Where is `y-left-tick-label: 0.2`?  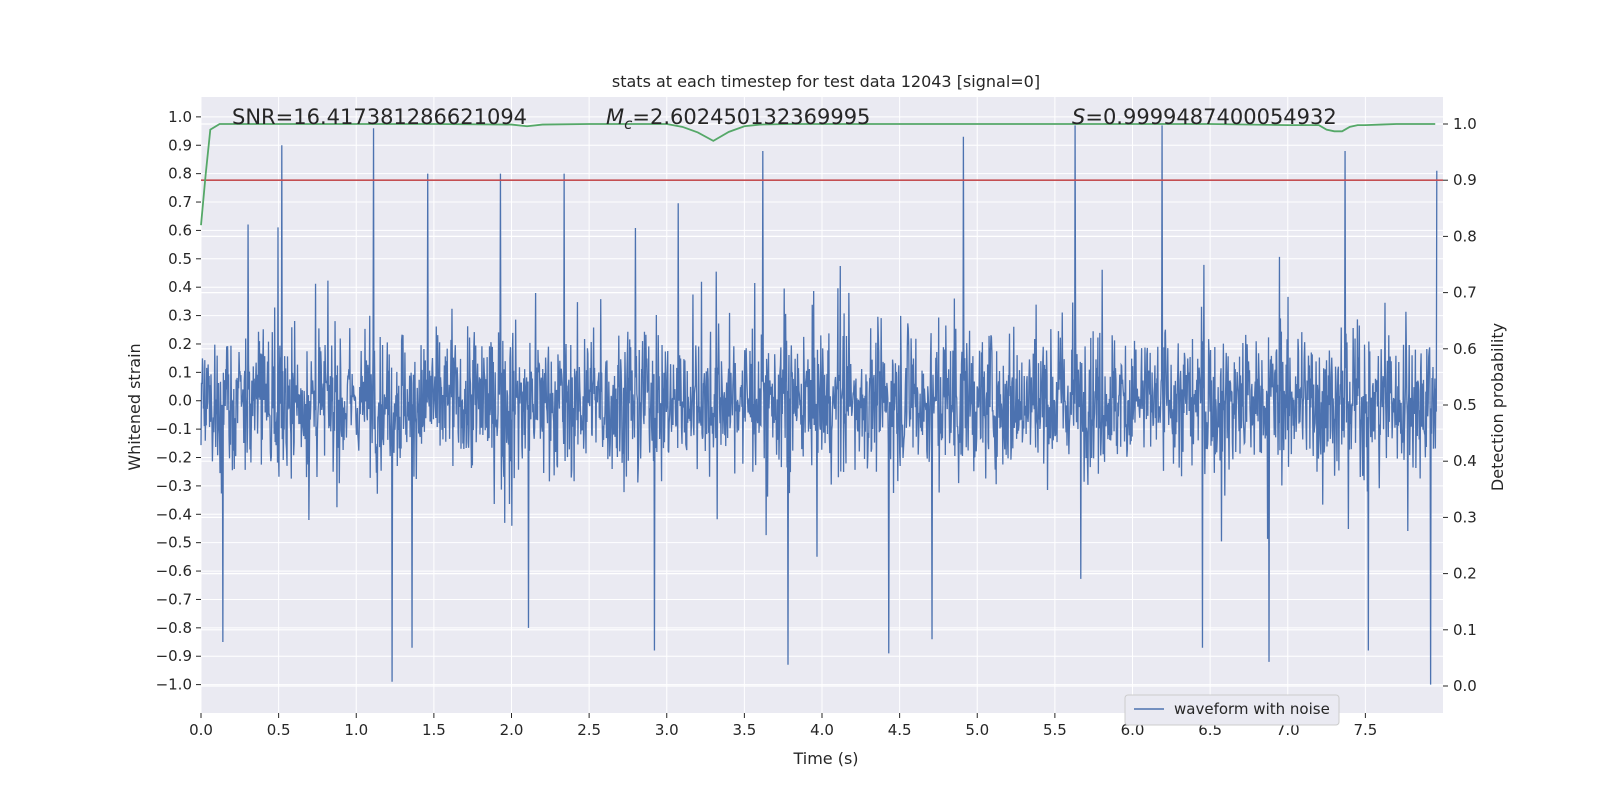 y-left-tick-label: 0.2 is located at coordinates (180, 344).